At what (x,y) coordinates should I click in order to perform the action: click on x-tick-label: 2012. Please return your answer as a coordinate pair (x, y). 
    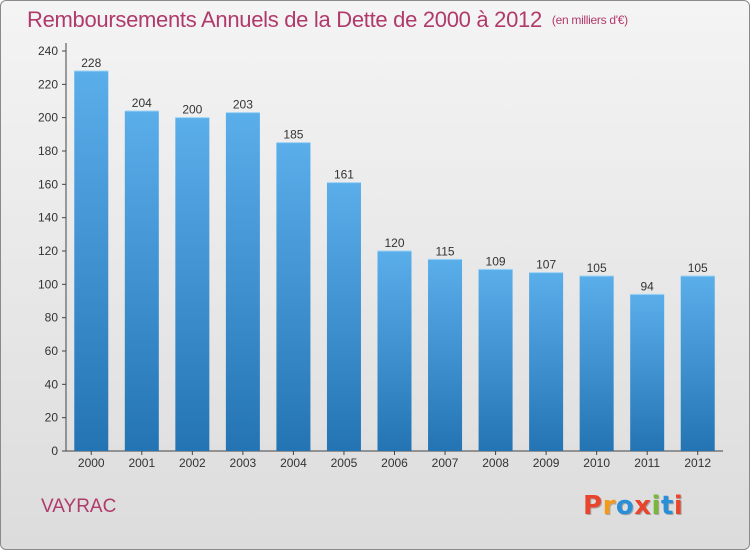
    Looking at the image, I should click on (697, 463).